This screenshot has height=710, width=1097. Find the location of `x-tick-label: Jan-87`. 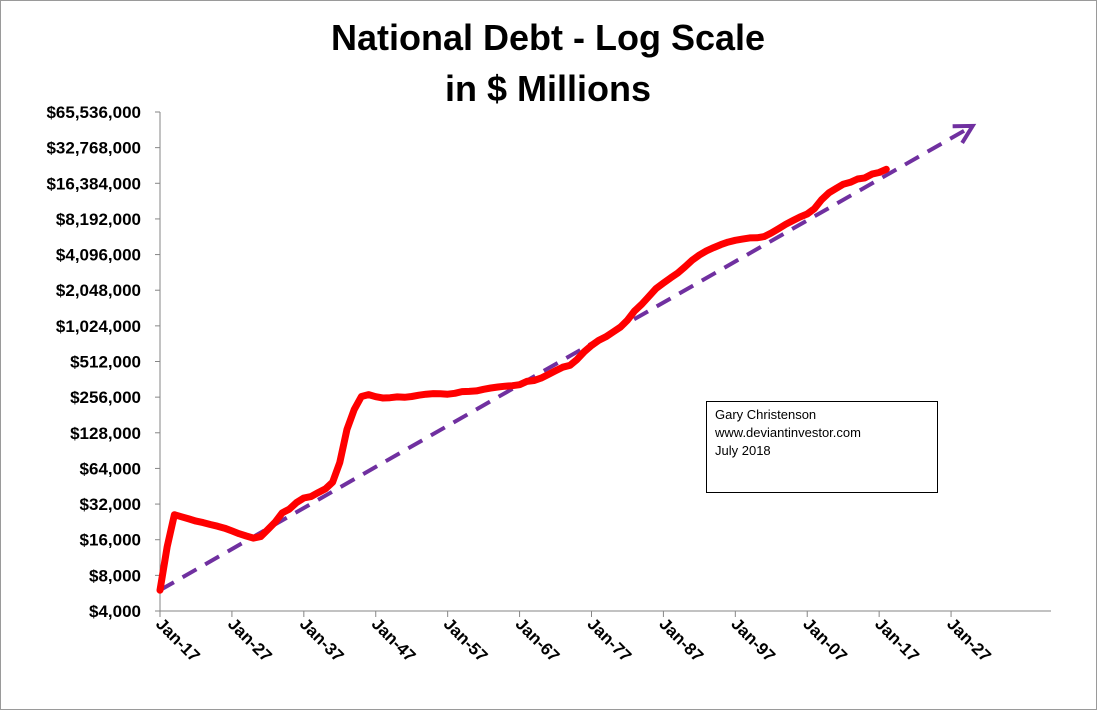

x-tick-label: Jan-87 is located at coordinates (681, 640).